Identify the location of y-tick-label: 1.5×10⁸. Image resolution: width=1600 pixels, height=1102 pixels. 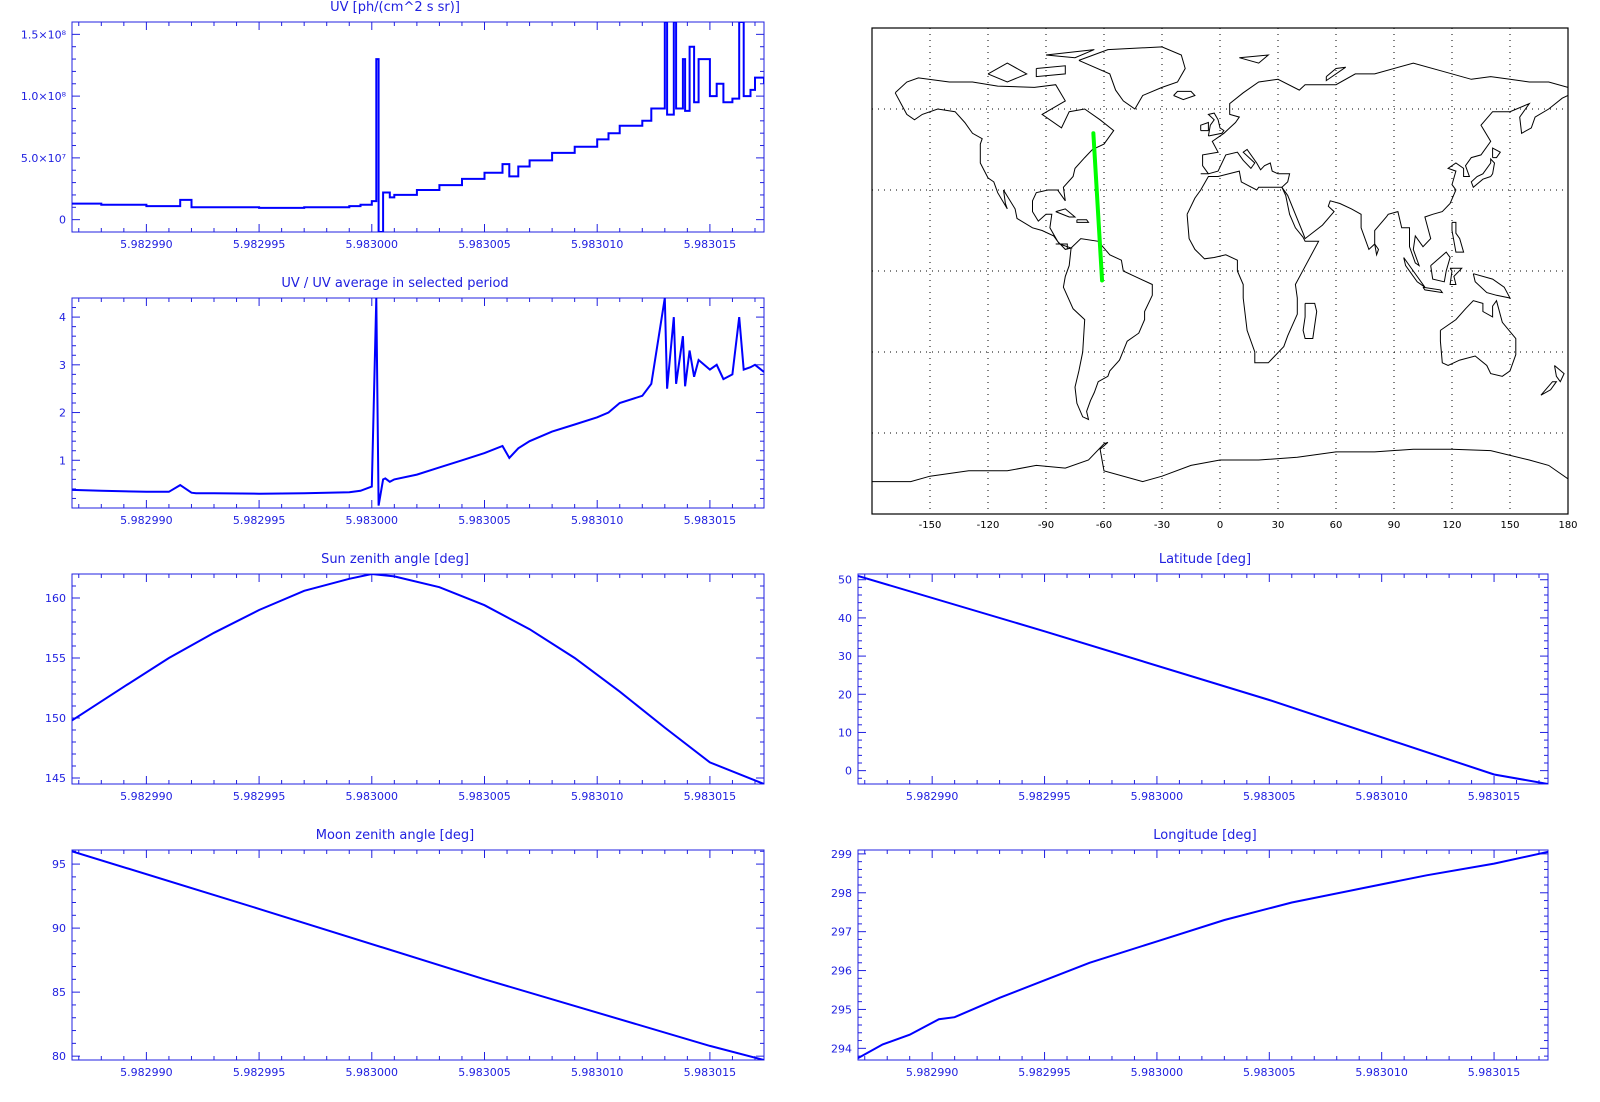
(44, 34).